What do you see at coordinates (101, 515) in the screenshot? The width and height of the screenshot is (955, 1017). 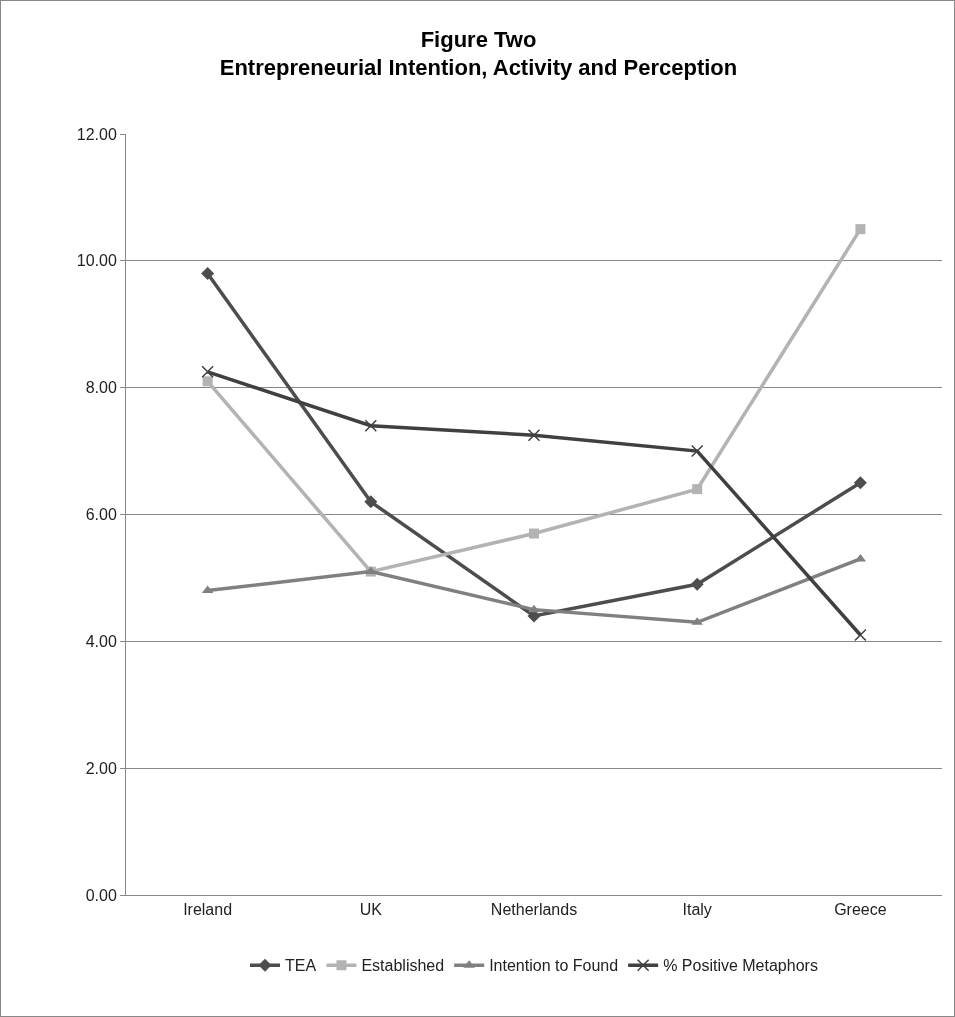 I see `y-tick-label: 6.00` at bounding box center [101, 515].